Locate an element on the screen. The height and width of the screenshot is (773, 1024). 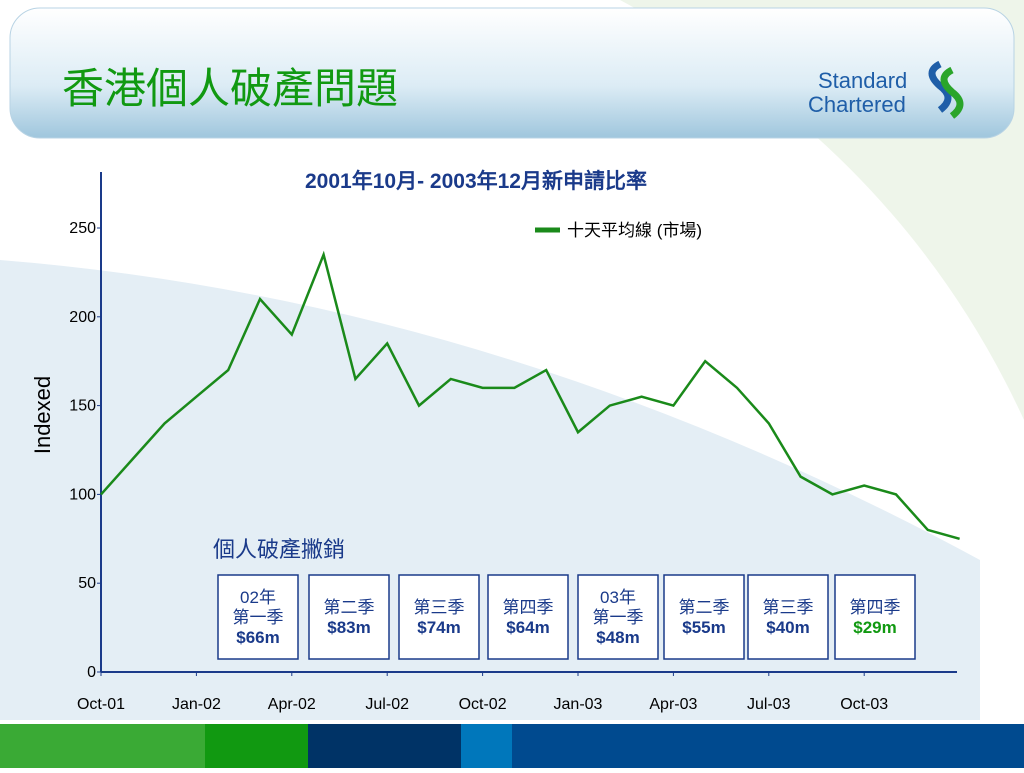
x-tick-label: Jul-03 is located at coordinates (769, 704).